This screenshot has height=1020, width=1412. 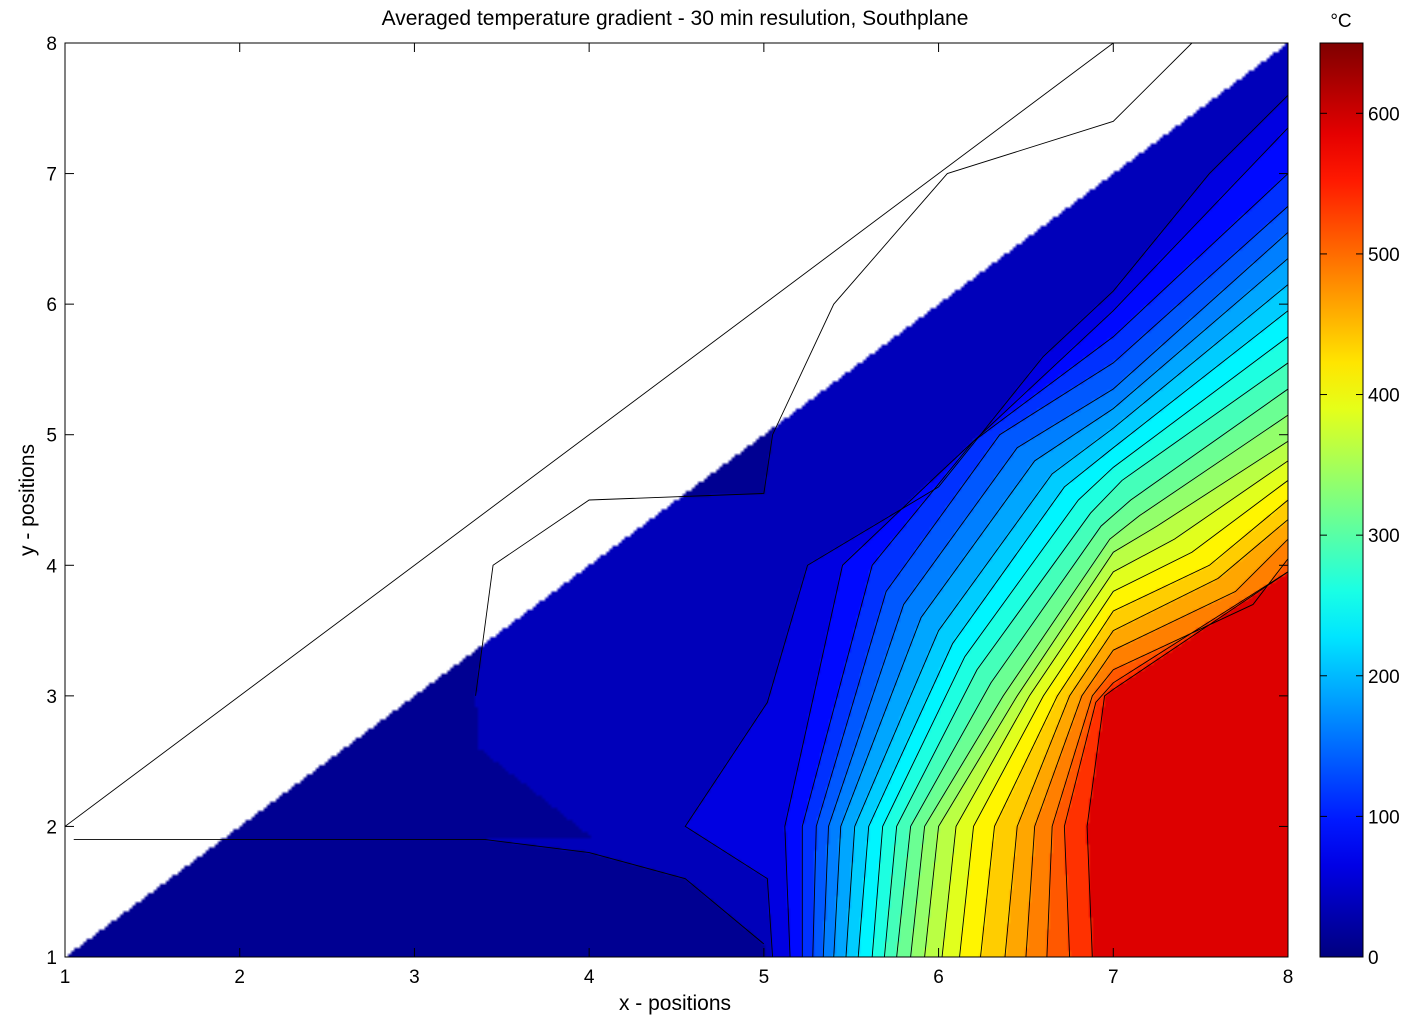 I want to click on colorbar-gradient, so click(x=1341, y=500).